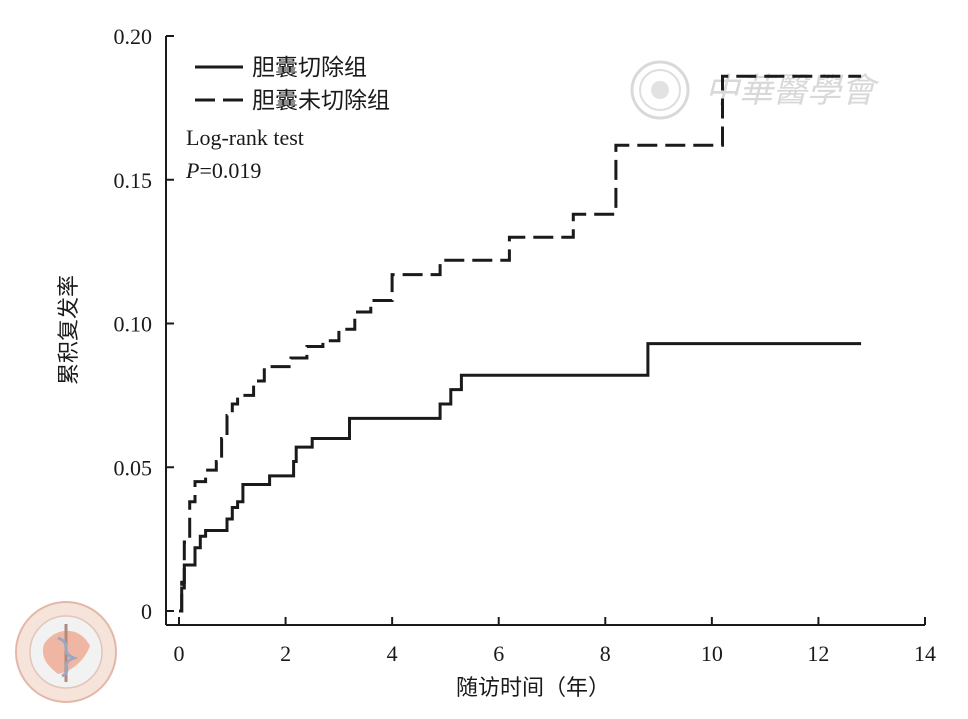 The width and height of the screenshot is (968, 719). What do you see at coordinates (660, 90) in the screenshot?
I see `watermark-seal-icon` at bounding box center [660, 90].